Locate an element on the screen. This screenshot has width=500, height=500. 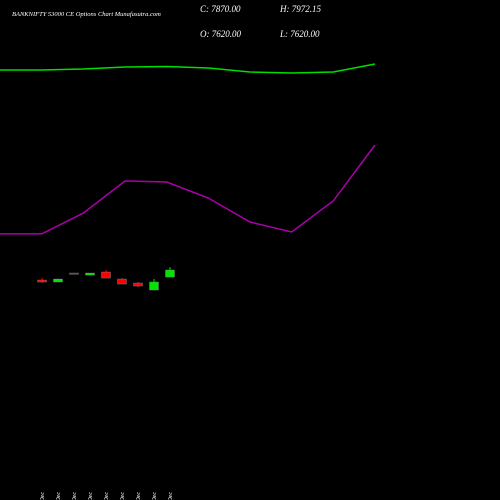
x-tick-label: 29 Dec is located at coordinates (139, 496).